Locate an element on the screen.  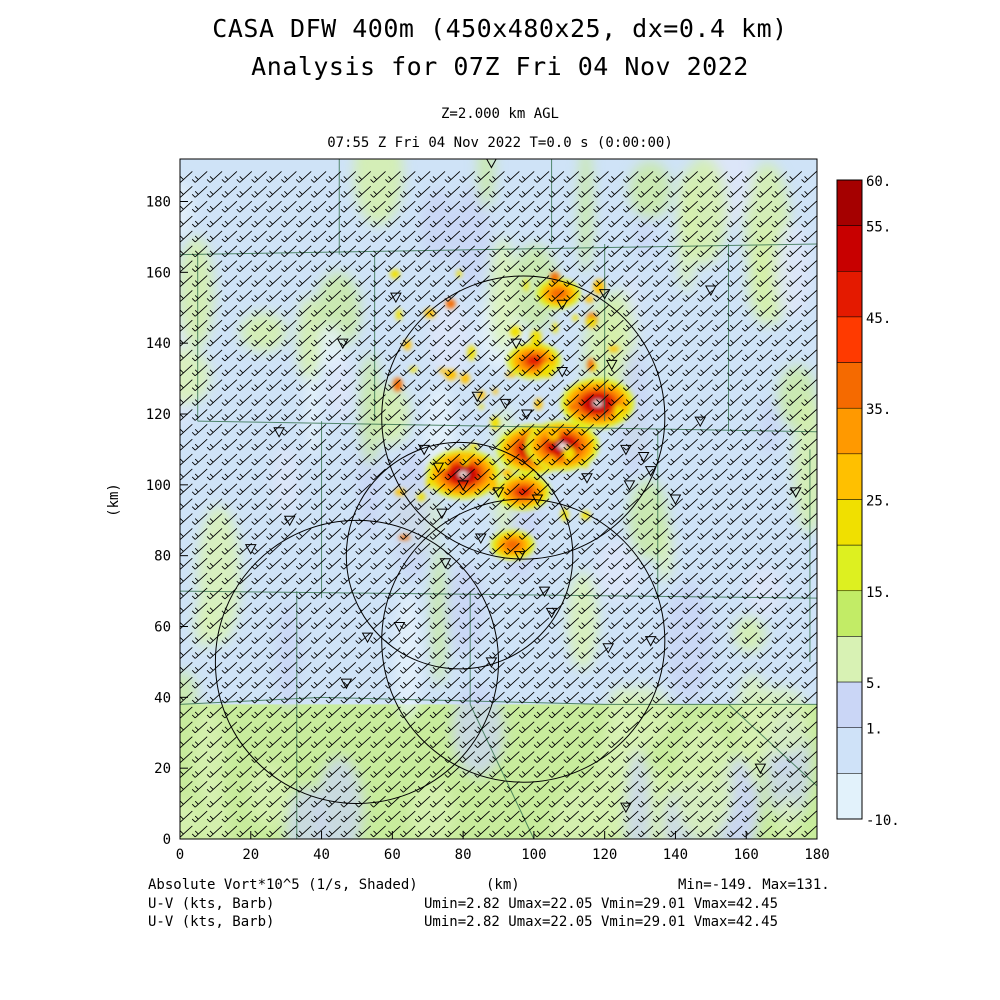
y-tick-label: 160 is located at coordinates (158, 273).